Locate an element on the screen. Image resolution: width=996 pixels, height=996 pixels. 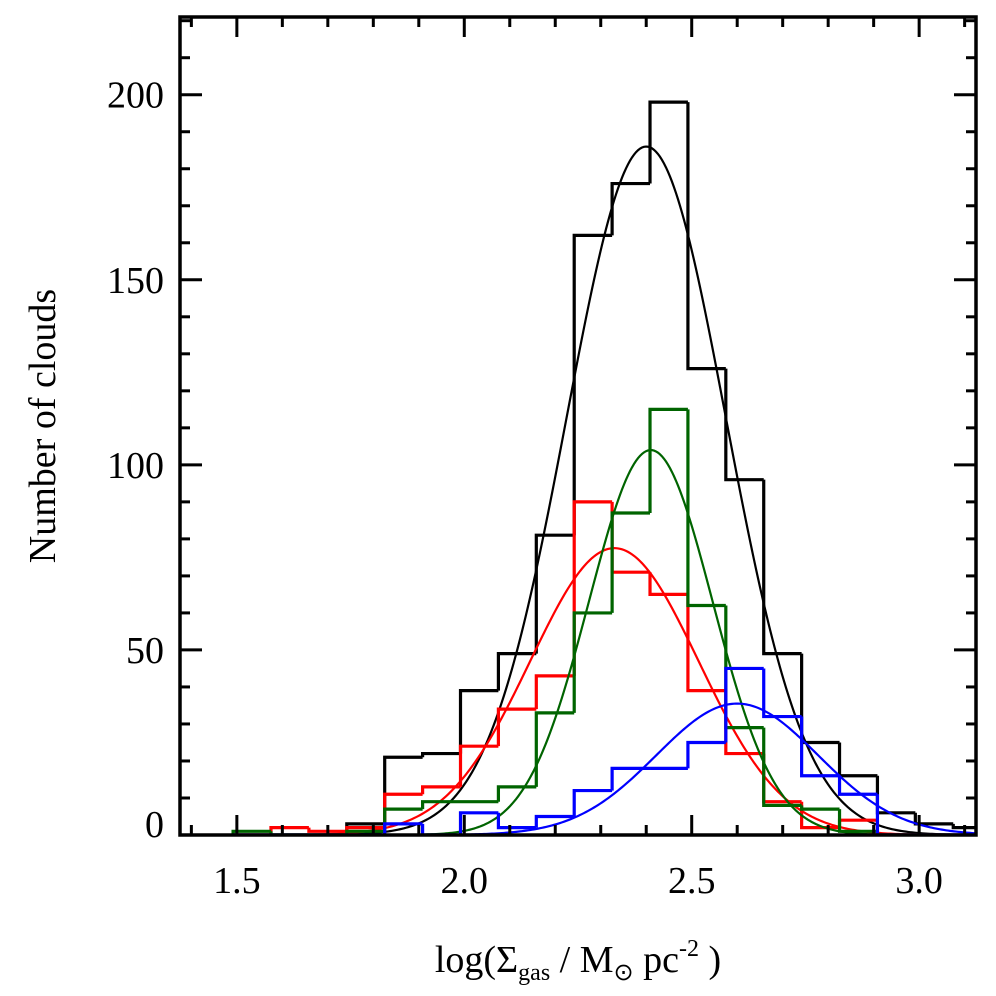
x-tick-label: 2.0 is located at coordinates (465, 881).